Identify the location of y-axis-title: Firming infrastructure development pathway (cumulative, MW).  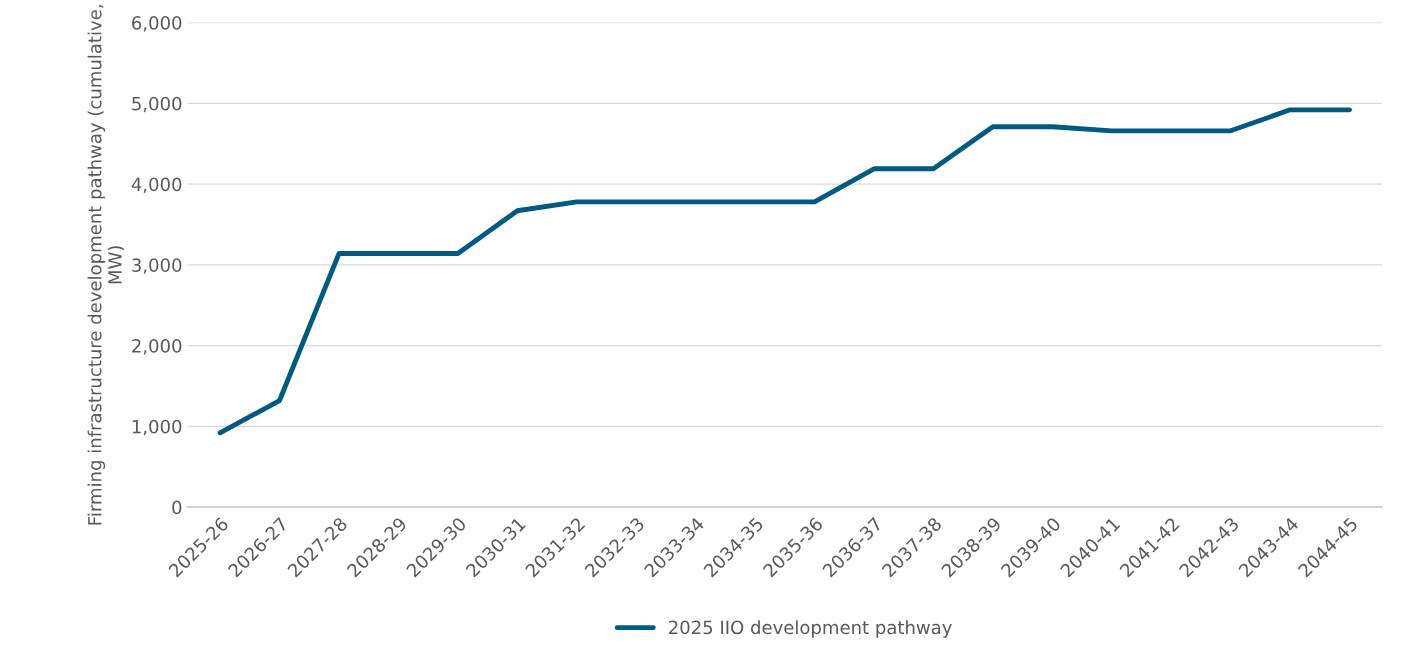
(105, 265).